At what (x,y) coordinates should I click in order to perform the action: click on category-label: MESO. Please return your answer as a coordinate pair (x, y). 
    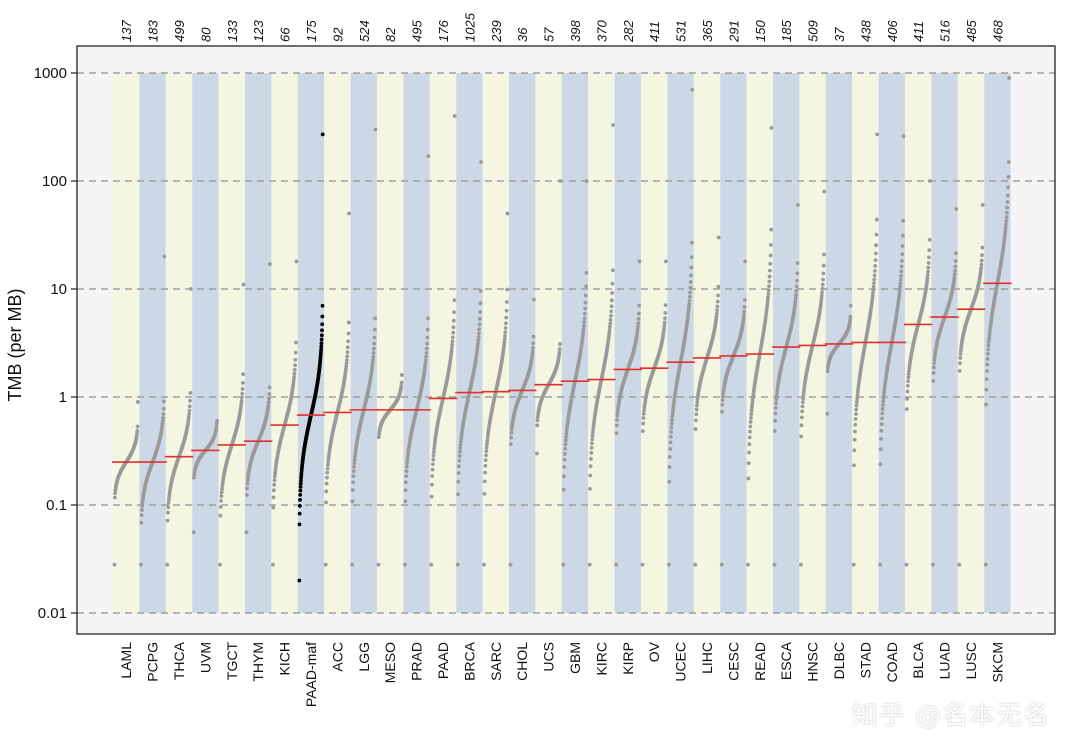
    Looking at the image, I should click on (390, 662).